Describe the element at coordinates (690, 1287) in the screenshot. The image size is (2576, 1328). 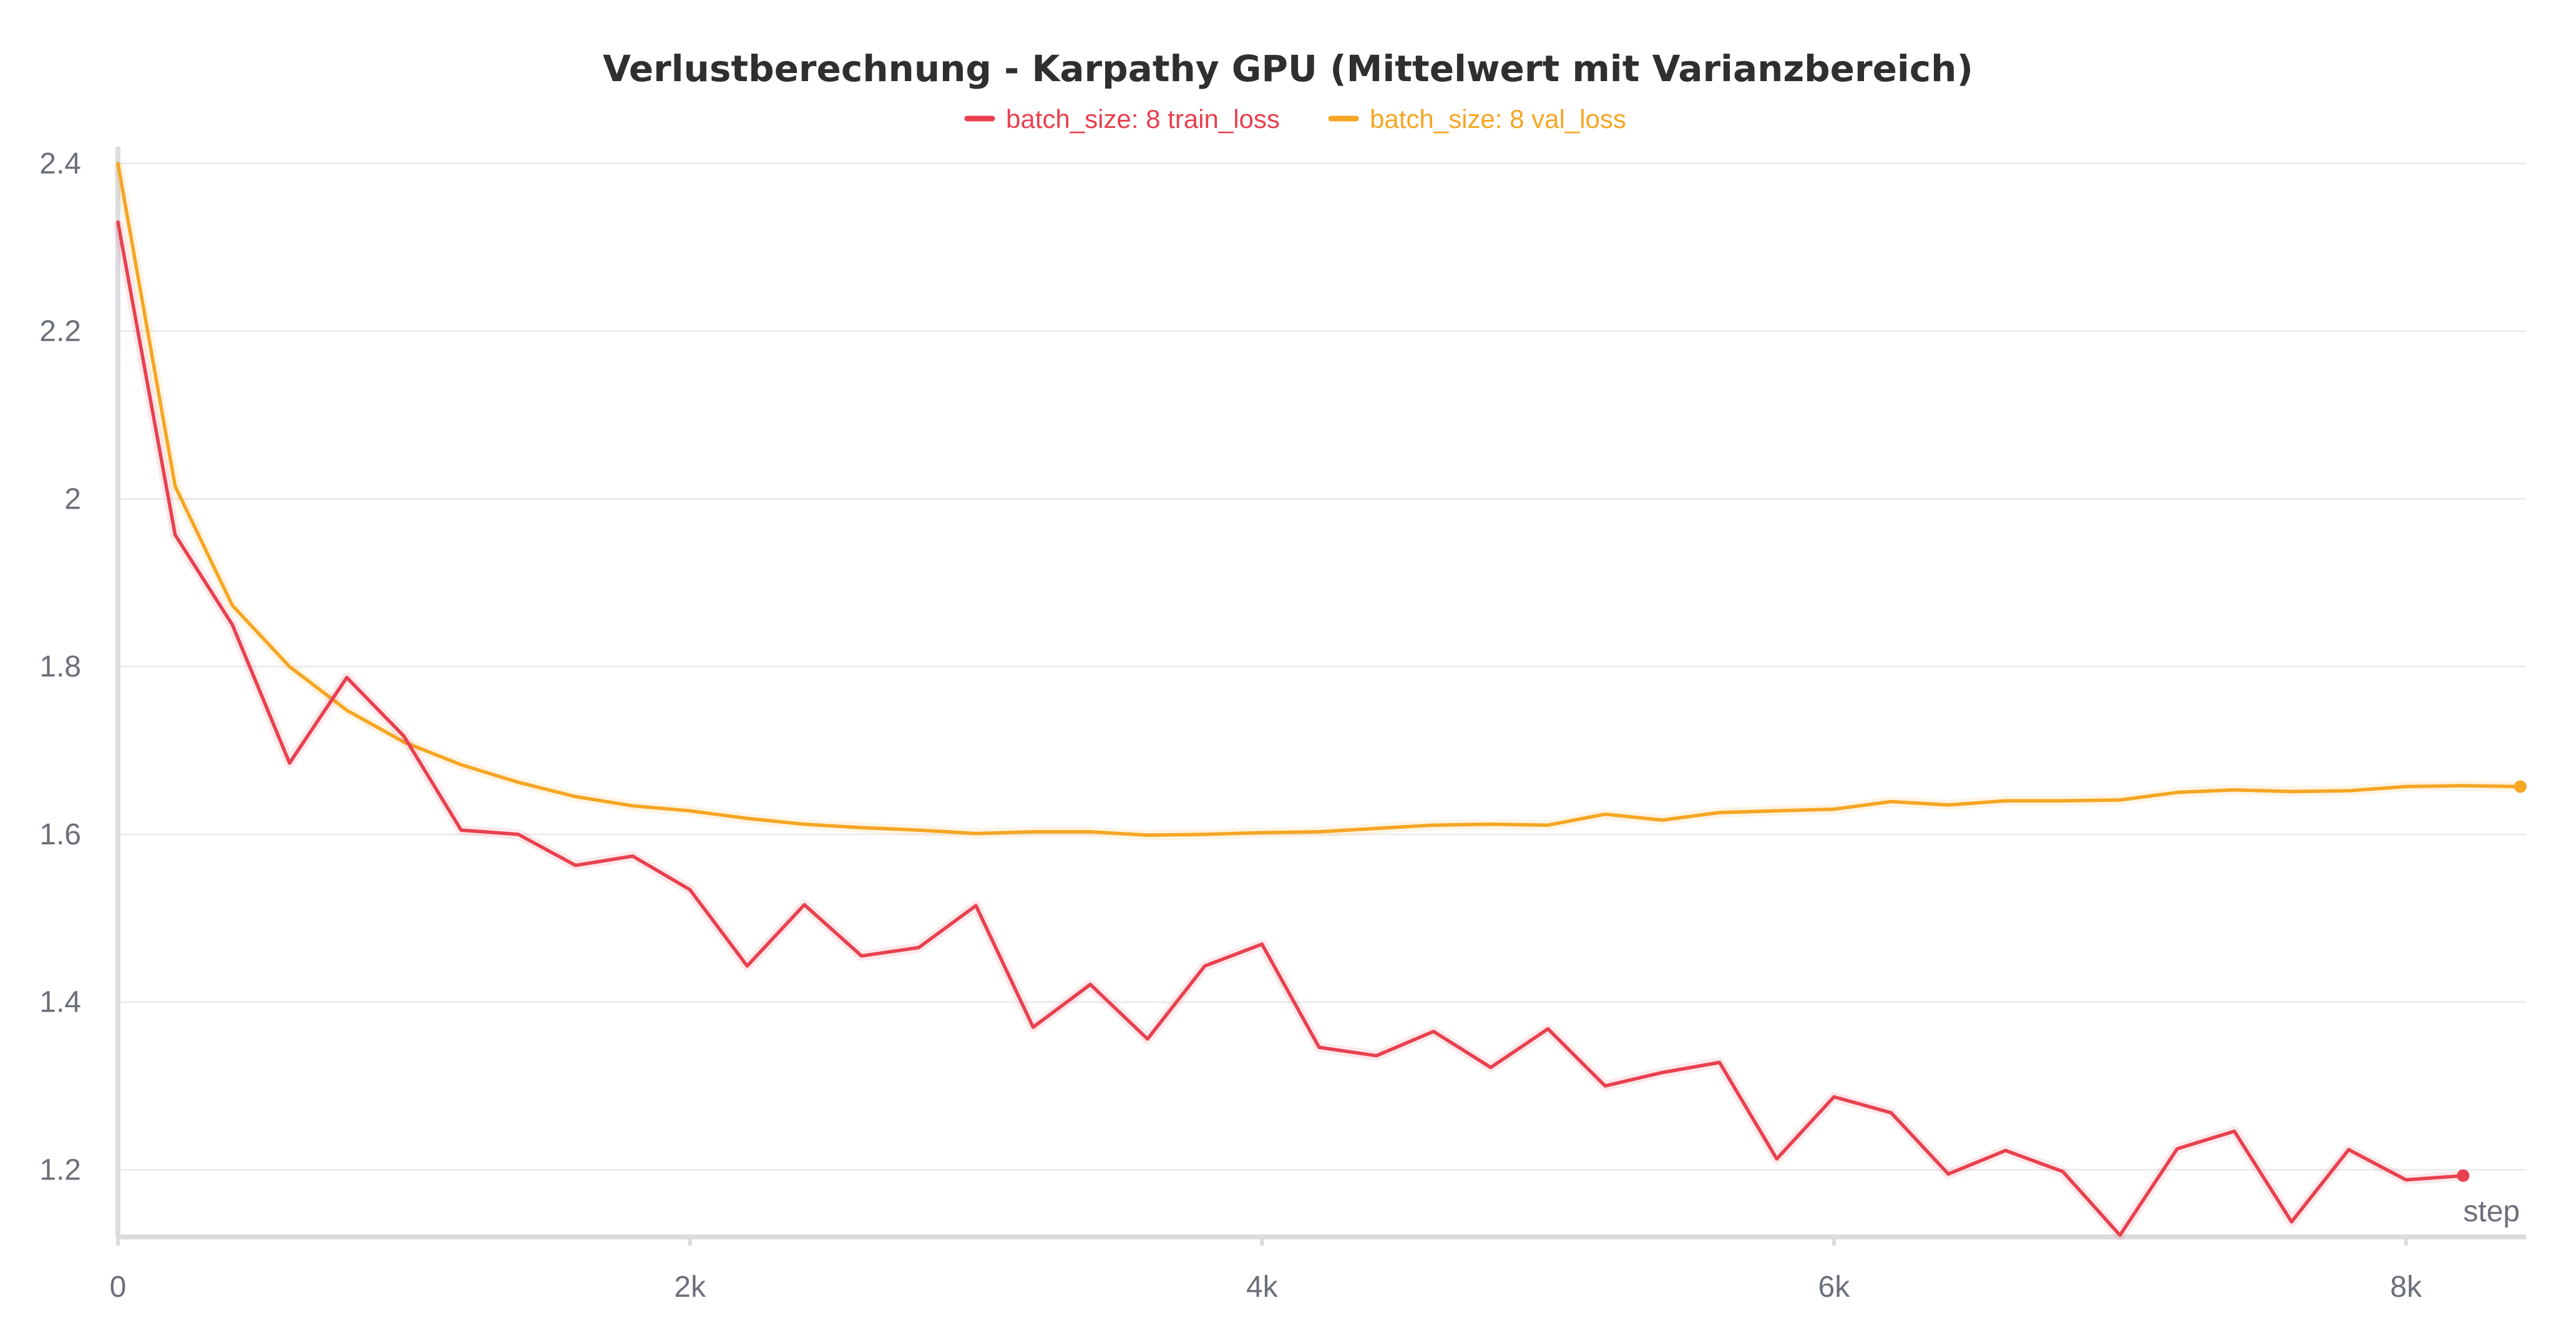
I see `x-tick-label: 2k` at that location.